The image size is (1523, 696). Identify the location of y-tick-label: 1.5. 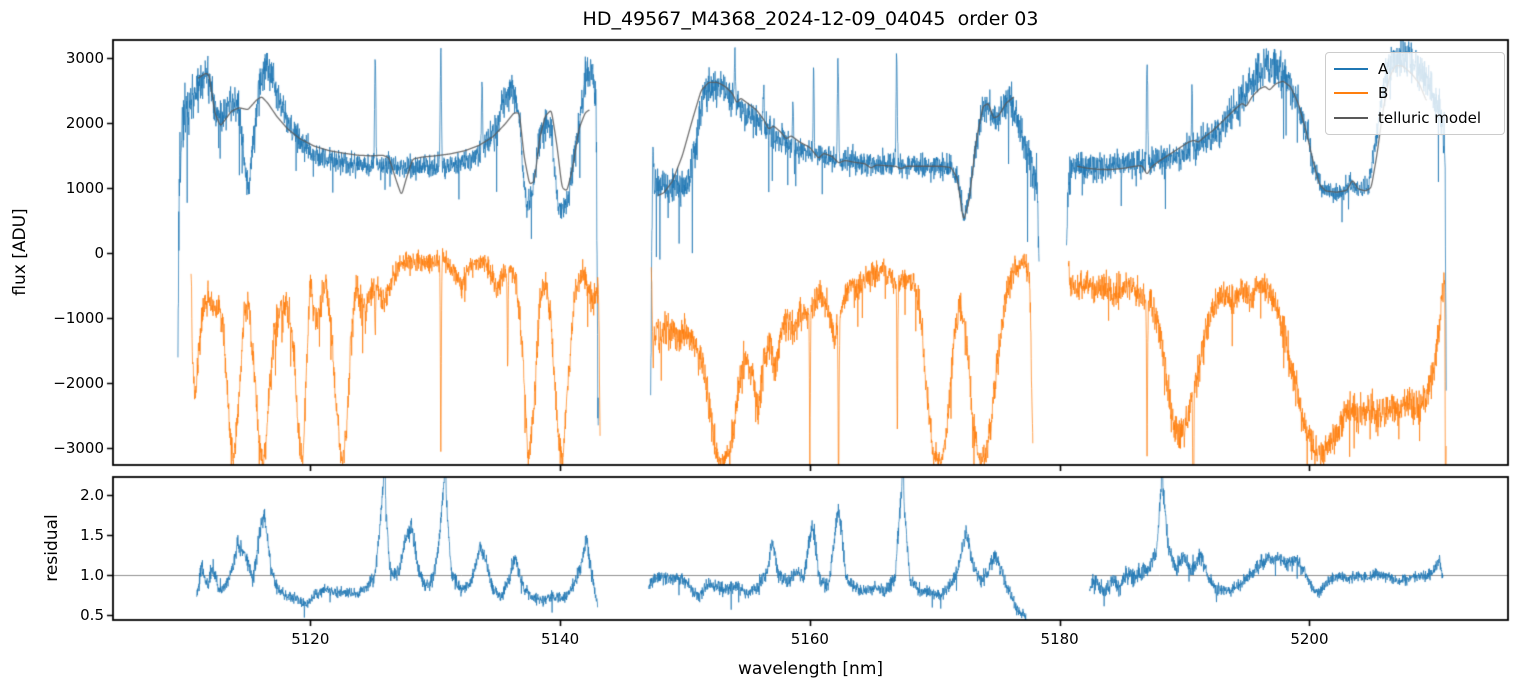
(92, 534).